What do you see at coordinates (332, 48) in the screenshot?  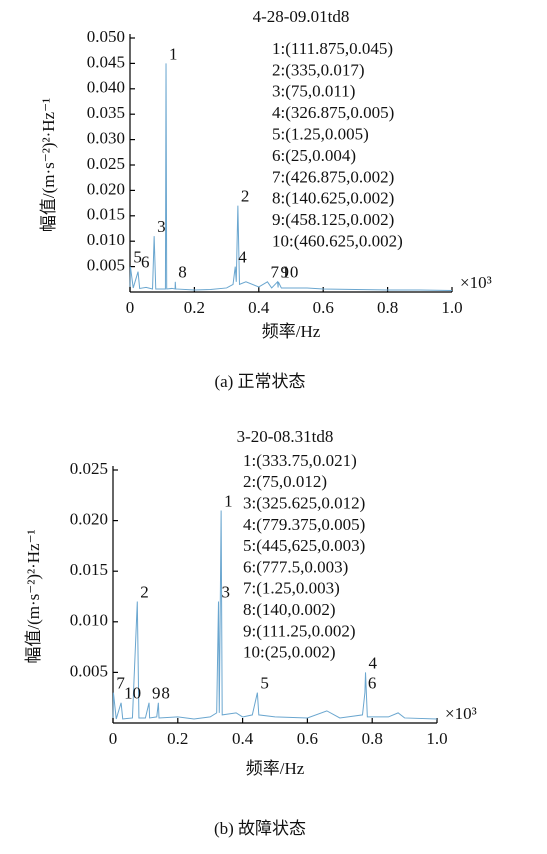 I see `peak-annotation: 1:(111.875,0.045)` at bounding box center [332, 48].